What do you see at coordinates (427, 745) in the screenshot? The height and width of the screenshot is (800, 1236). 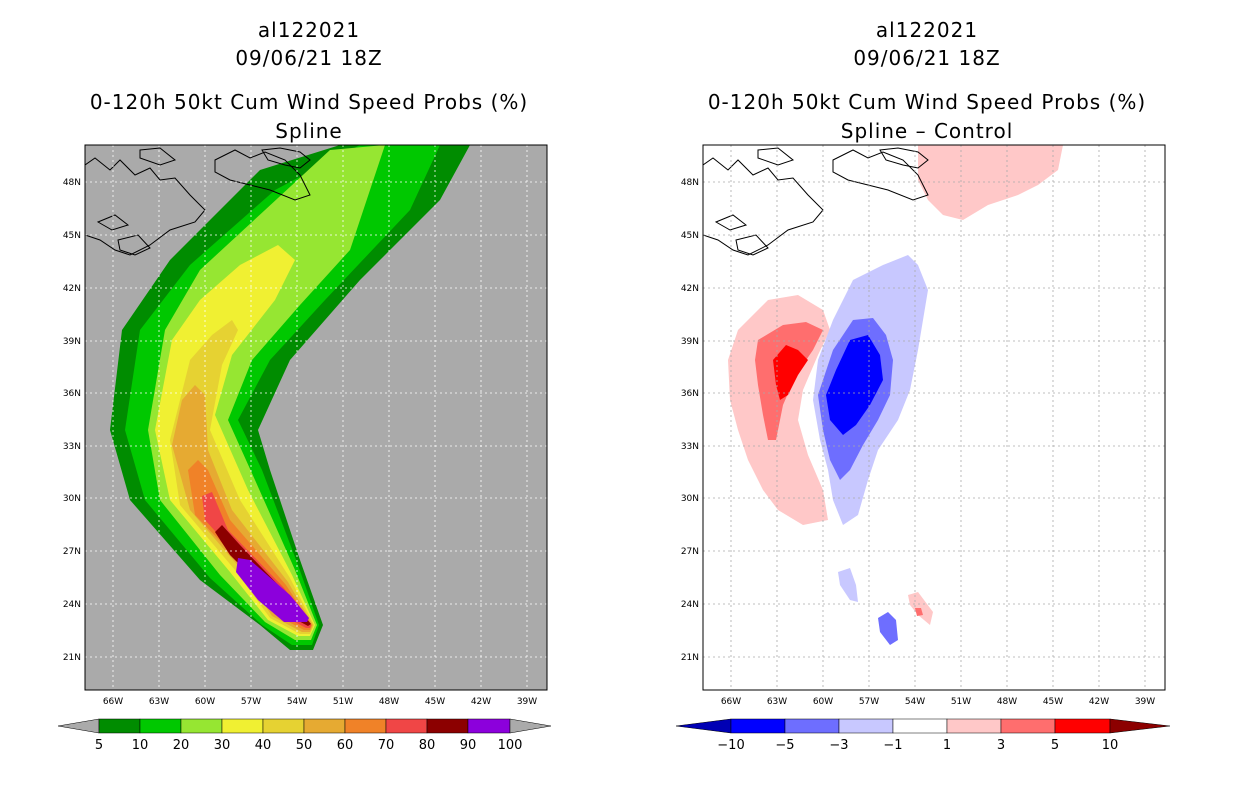 I see `colorbar-label: 80` at bounding box center [427, 745].